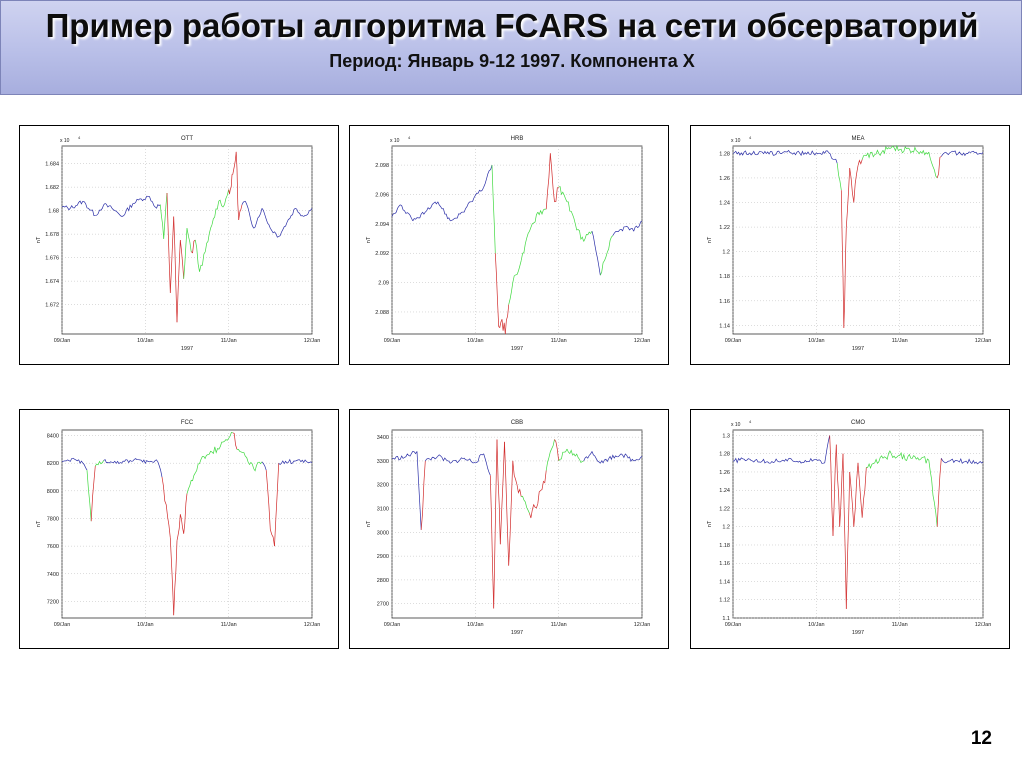 The height and width of the screenshot is (768, 1024). Describe the element at coordinates (383, 438) in the screenshot. I see `y-tick-label: 3400` at that location.